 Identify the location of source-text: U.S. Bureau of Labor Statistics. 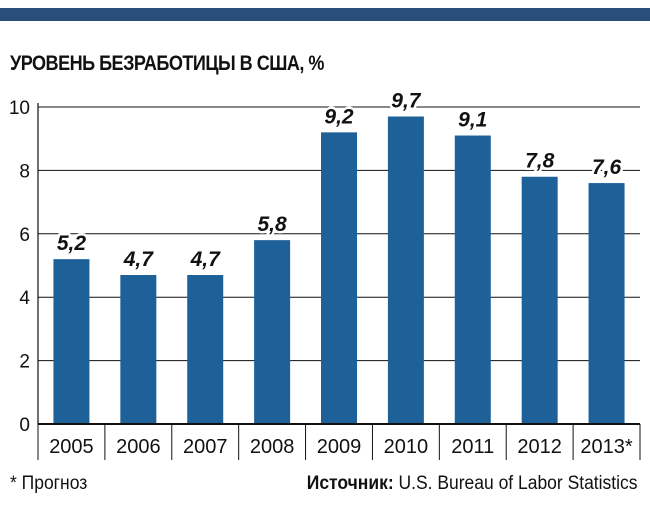
(516, 483).